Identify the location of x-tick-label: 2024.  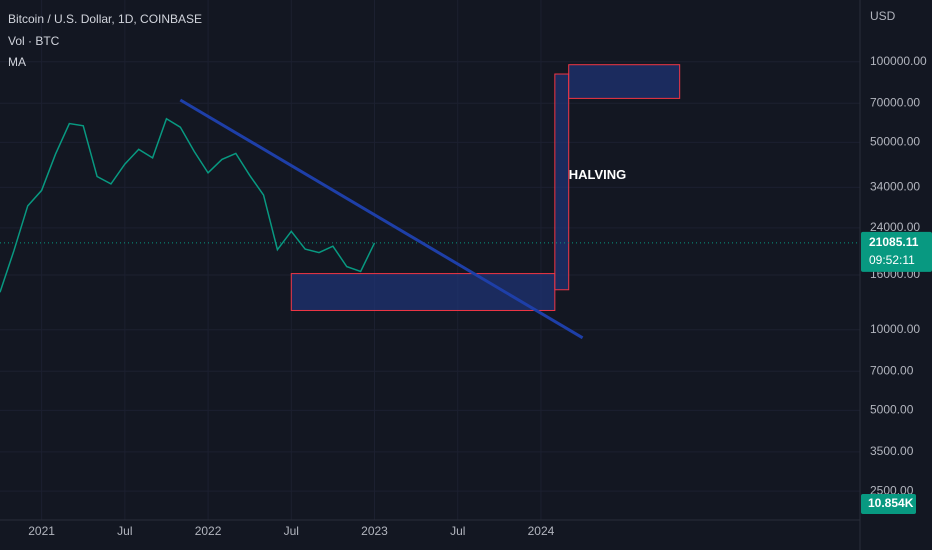
(541, 531).